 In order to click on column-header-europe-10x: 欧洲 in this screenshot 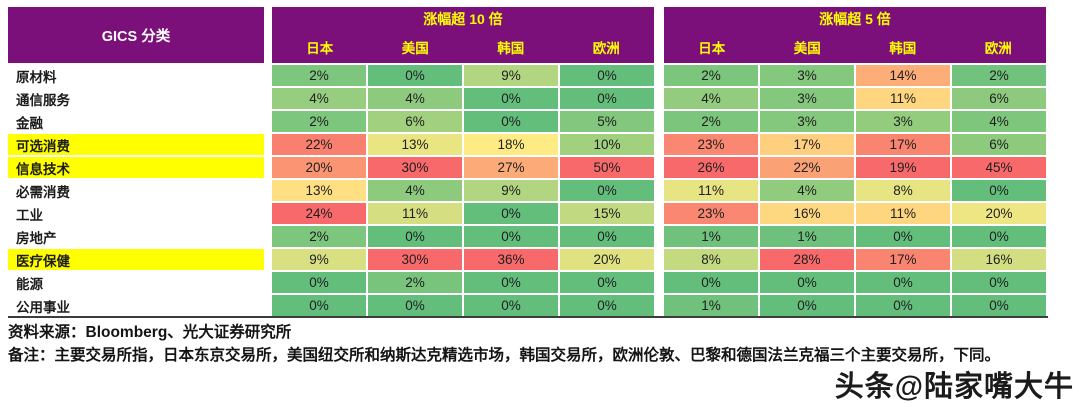, I will do `click(606, 48)`.